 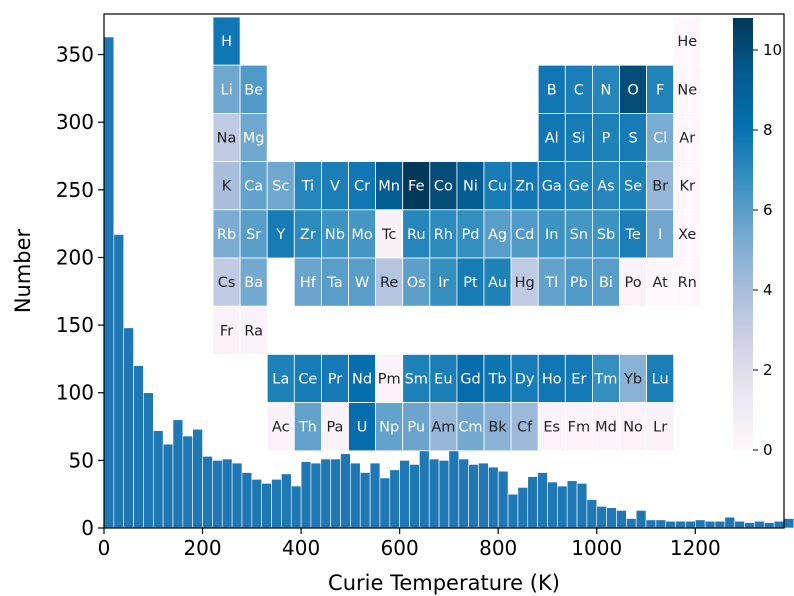 What do you see at coordinates (226, 41) in the screenshot?
I see `element-cell-h` at bounding box center [226, 41].